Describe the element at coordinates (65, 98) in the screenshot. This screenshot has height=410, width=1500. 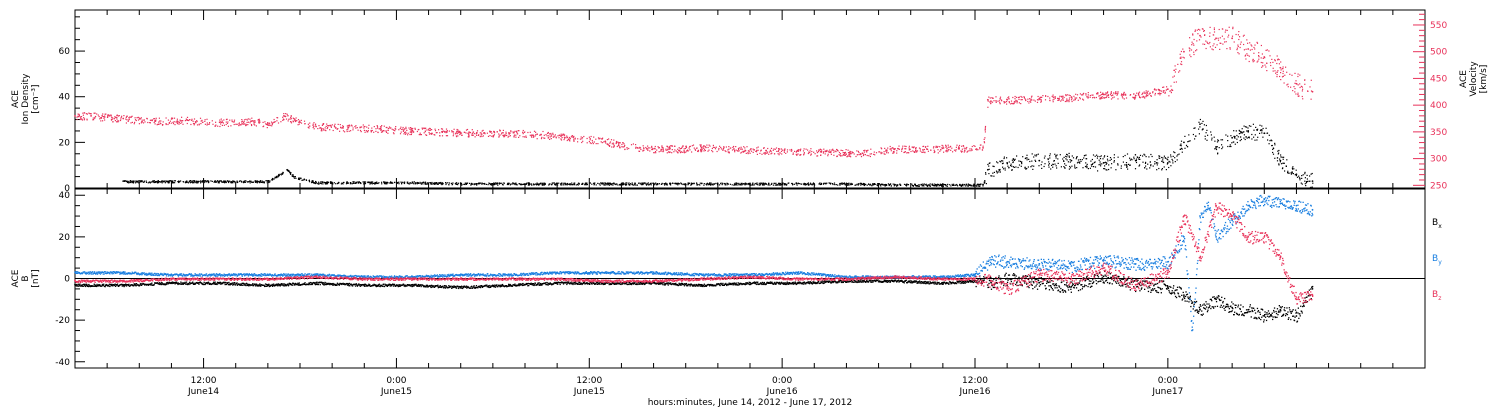
I see `density-tick-label: 40` at that location.